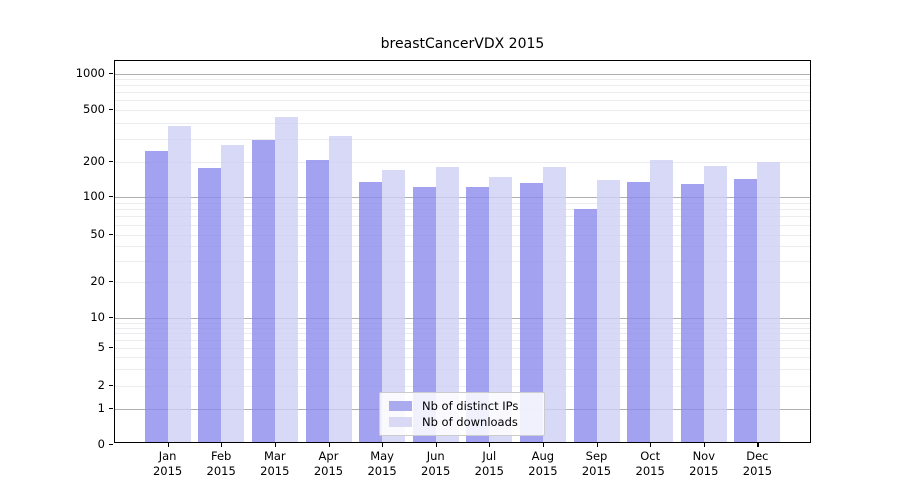  What do you see at coordinates (168, 445) in the screenshot?
I see `x-tick-jan` at bounding box center [168, 445].